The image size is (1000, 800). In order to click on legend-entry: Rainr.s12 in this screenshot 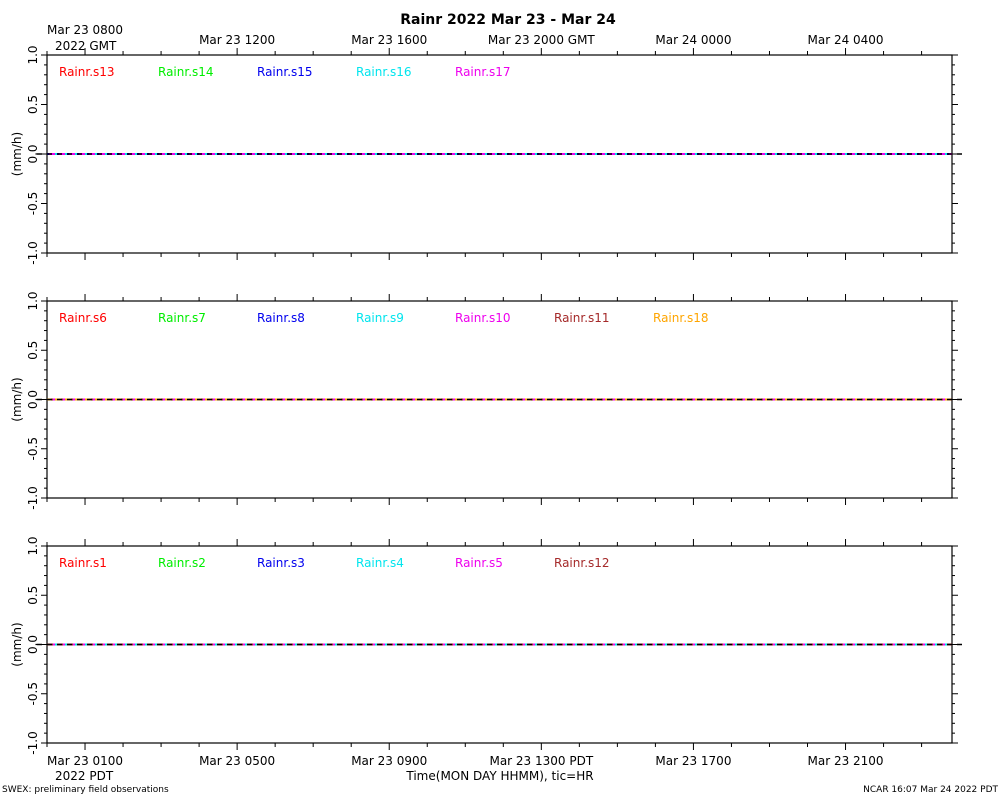, I will do `click(582, 563)`.